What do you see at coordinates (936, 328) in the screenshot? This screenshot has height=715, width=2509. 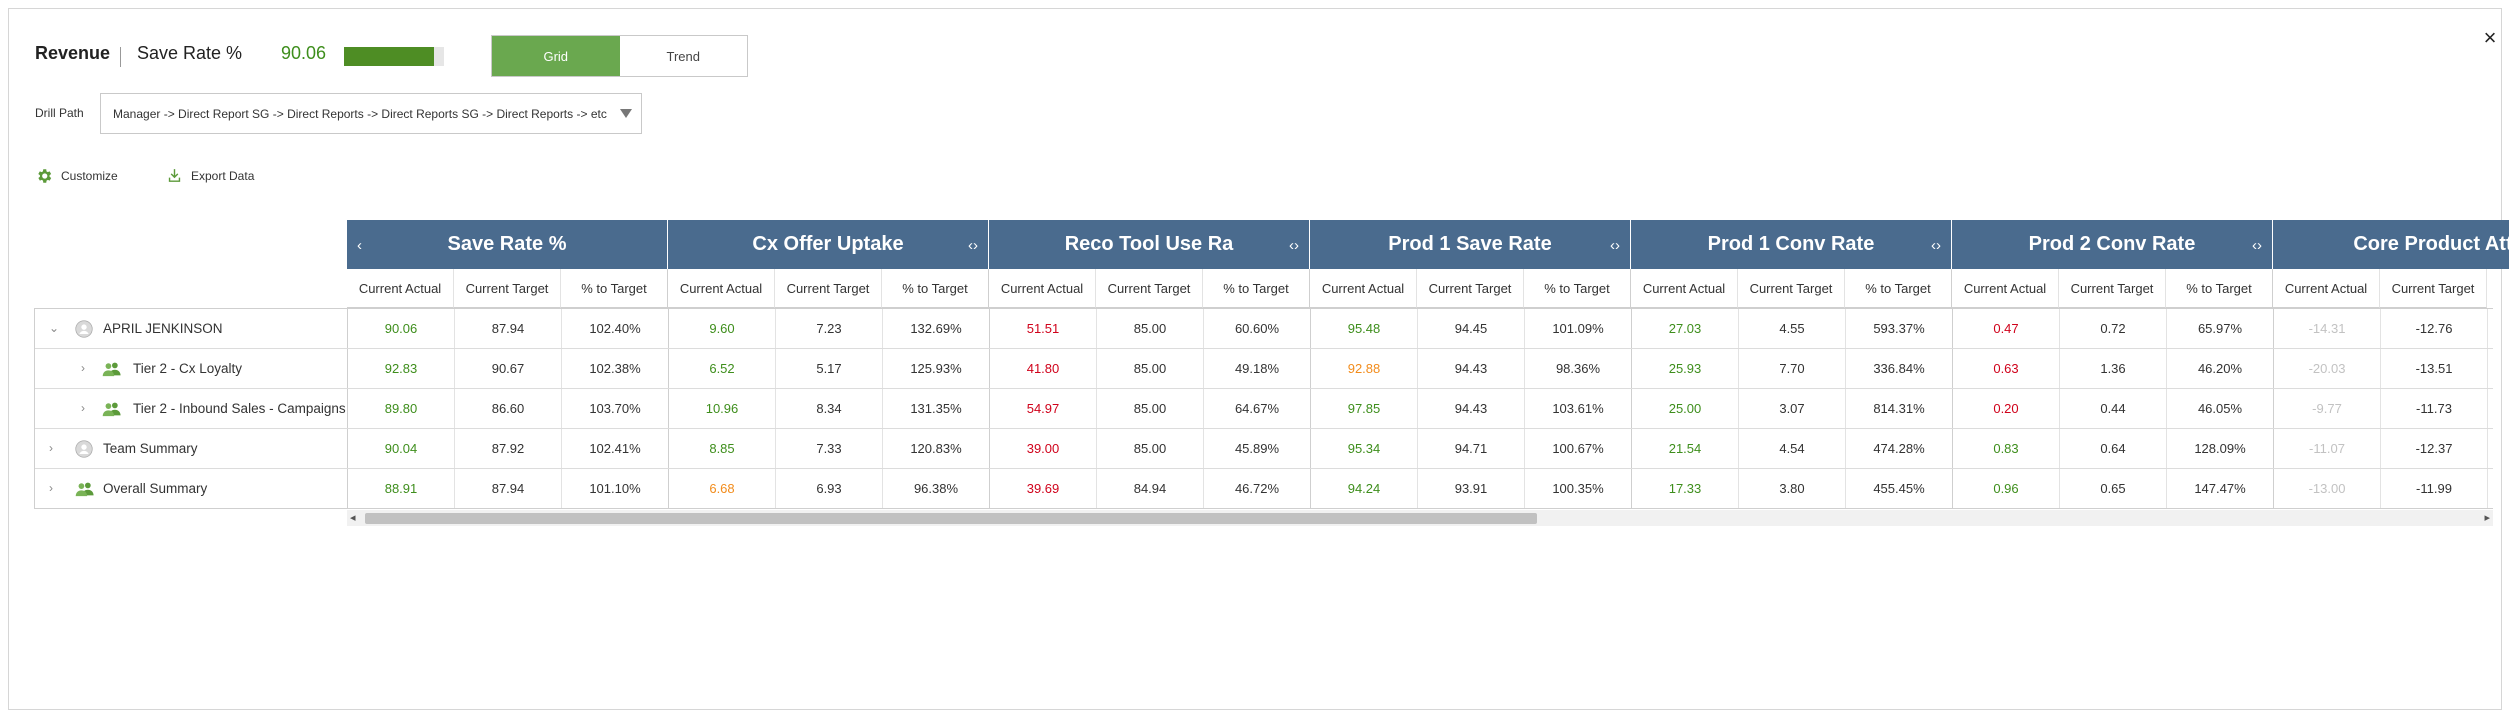 I see `table-cell: 132.69%` at bounding box center [936, 328].